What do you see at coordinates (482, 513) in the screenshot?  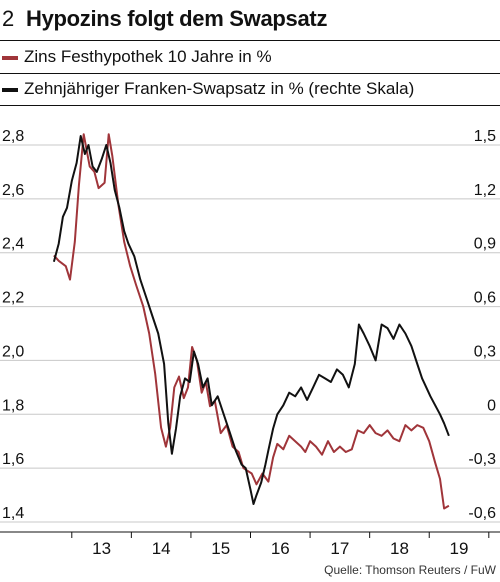 I see `y-right-tick-label: -0,6` at bounding box center [482, 513].